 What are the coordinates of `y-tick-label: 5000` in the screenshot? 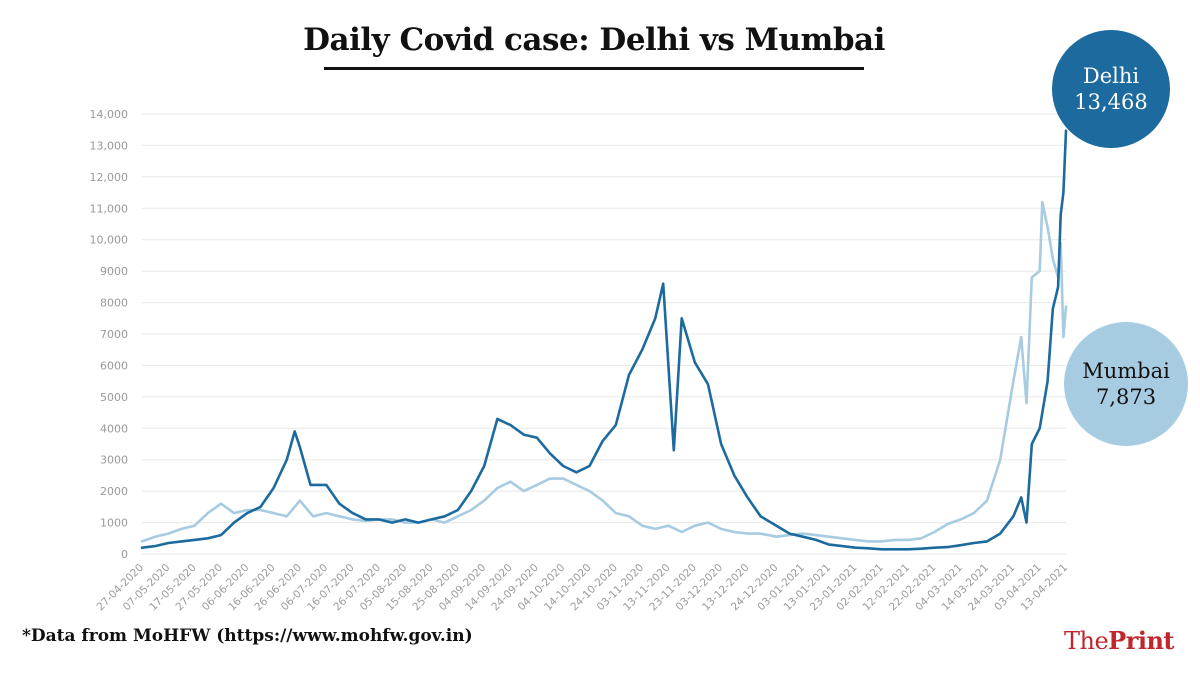 It's located at (114, 397).